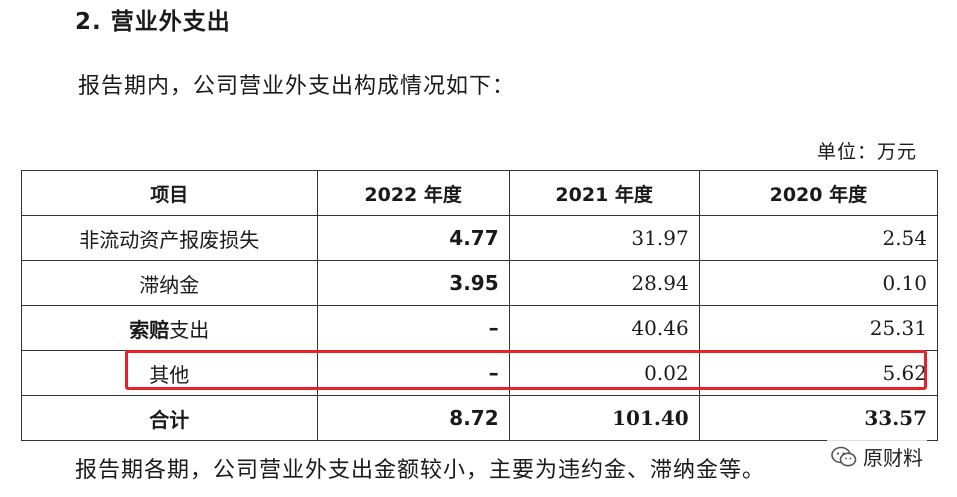  Describe the element at coordinates (153, 22) in the screenshot. I see `section-heading: 2. 营业外支出` at that location.